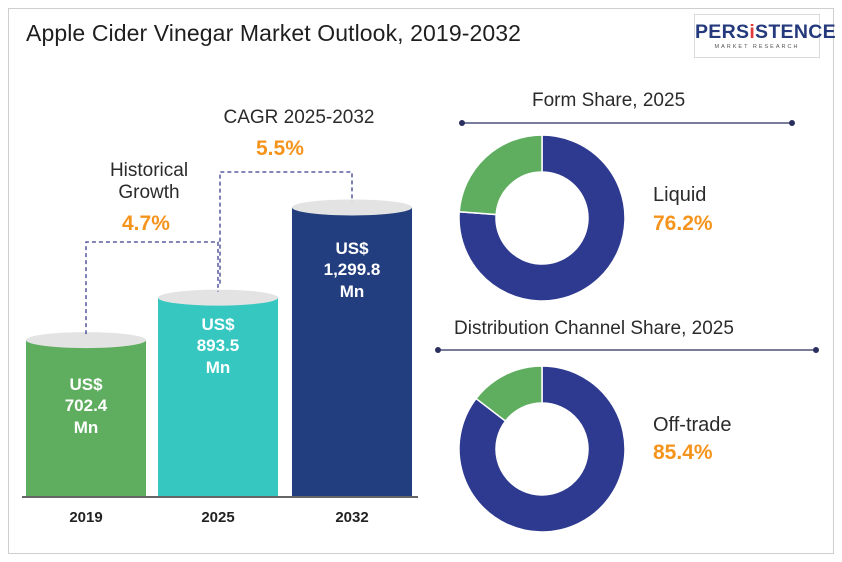 The image size is (842, 562). Describe the element at coordinates (352, 351) in the screenshot. I see `bar-2032` at that location.